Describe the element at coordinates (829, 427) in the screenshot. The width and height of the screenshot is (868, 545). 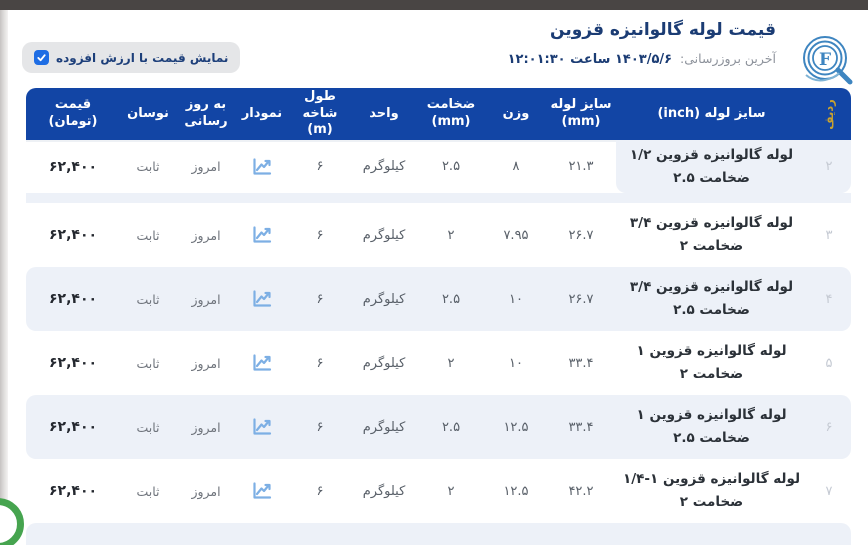
I see `row-number: ۶` at that location.